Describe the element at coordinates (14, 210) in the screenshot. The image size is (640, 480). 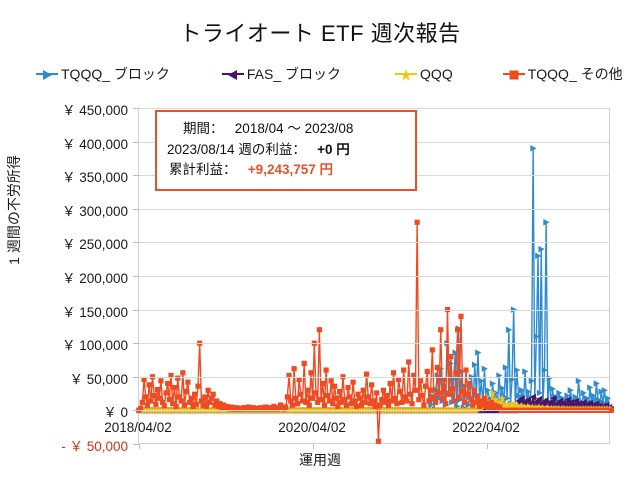
I see `y-axis-title: 1 週間の不労所得` at that location.